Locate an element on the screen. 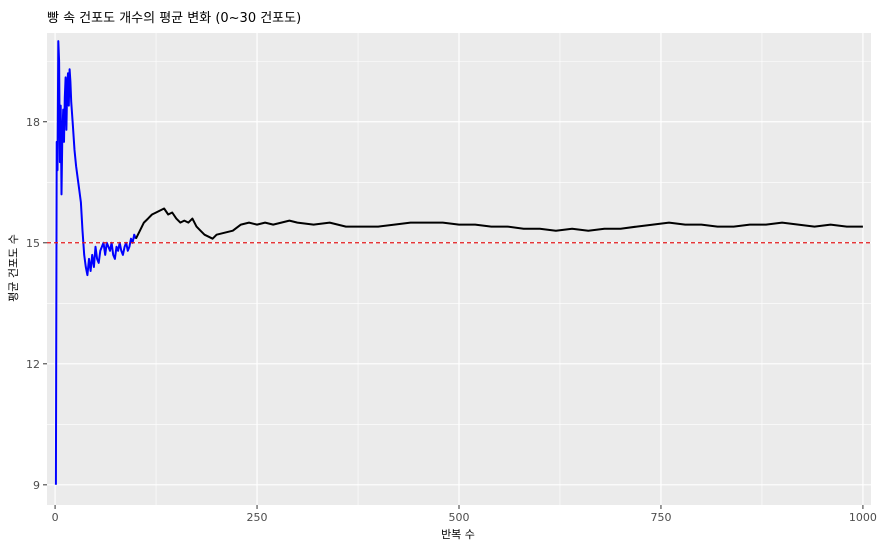 Image resolution: width=879 pixels, height=548 pixels. y-tick-label: 18 is located at coordinates (33, 122).